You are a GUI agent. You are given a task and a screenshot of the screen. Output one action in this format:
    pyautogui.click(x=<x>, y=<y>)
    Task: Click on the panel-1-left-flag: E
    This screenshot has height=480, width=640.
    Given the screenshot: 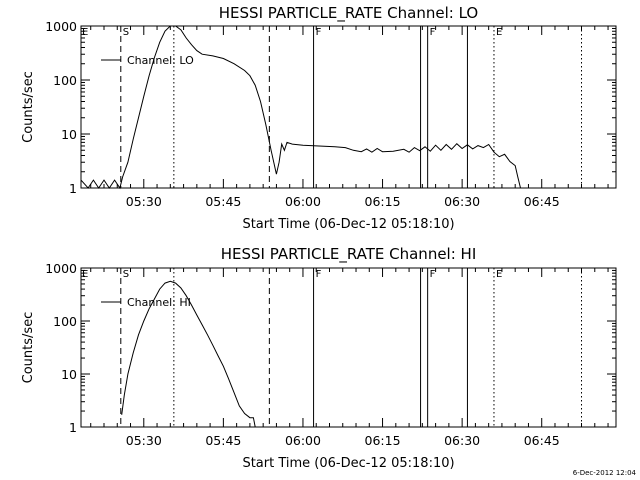 What is the action you would take?
    pyautogui.click(x=85, y=32)
    